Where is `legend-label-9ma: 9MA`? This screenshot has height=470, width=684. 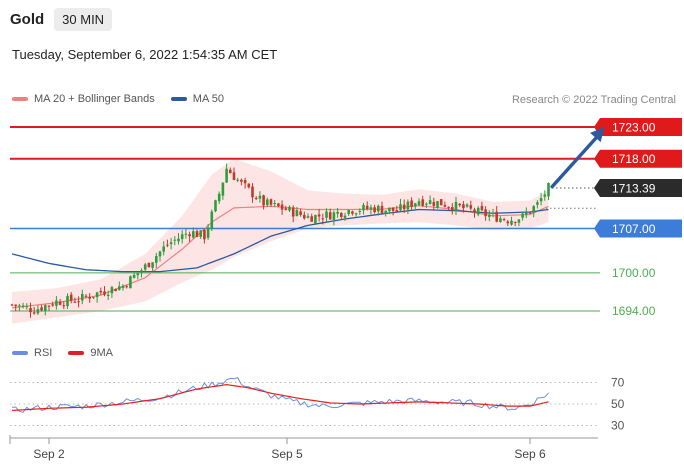
legend-label-9ma: 9MA is located at coordinates (101, 353).